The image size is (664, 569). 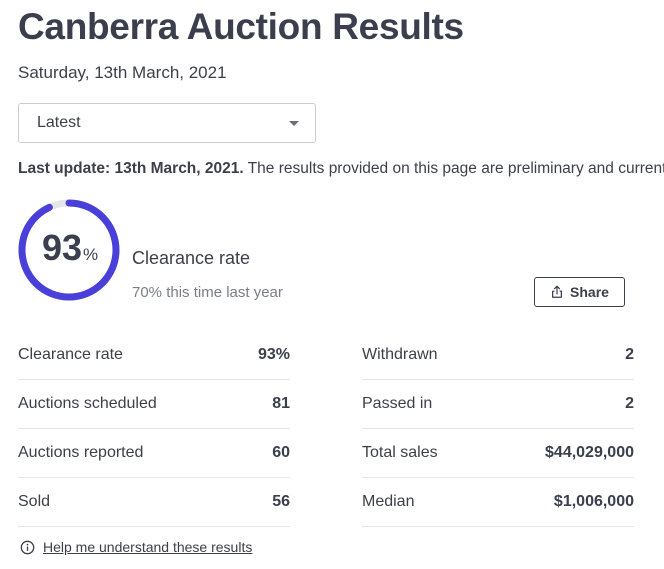 I want to click on share-icon, so click(x=557, y=291).